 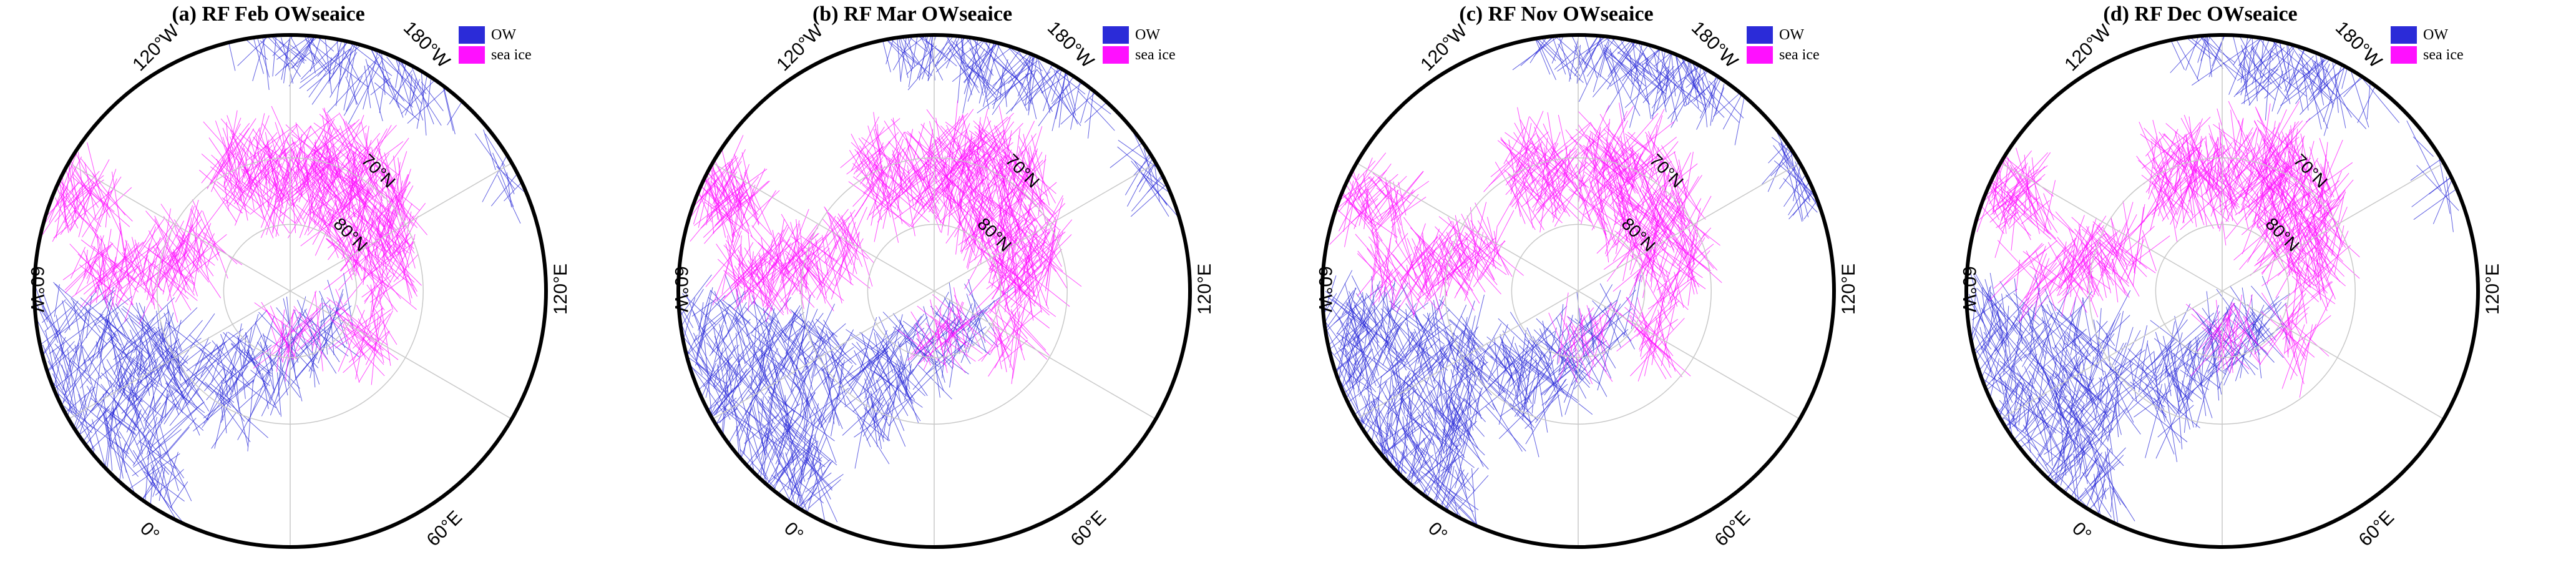 I want to click on panel-title: (c) RF Nov OWseaice, so click(x=1556, y=14).